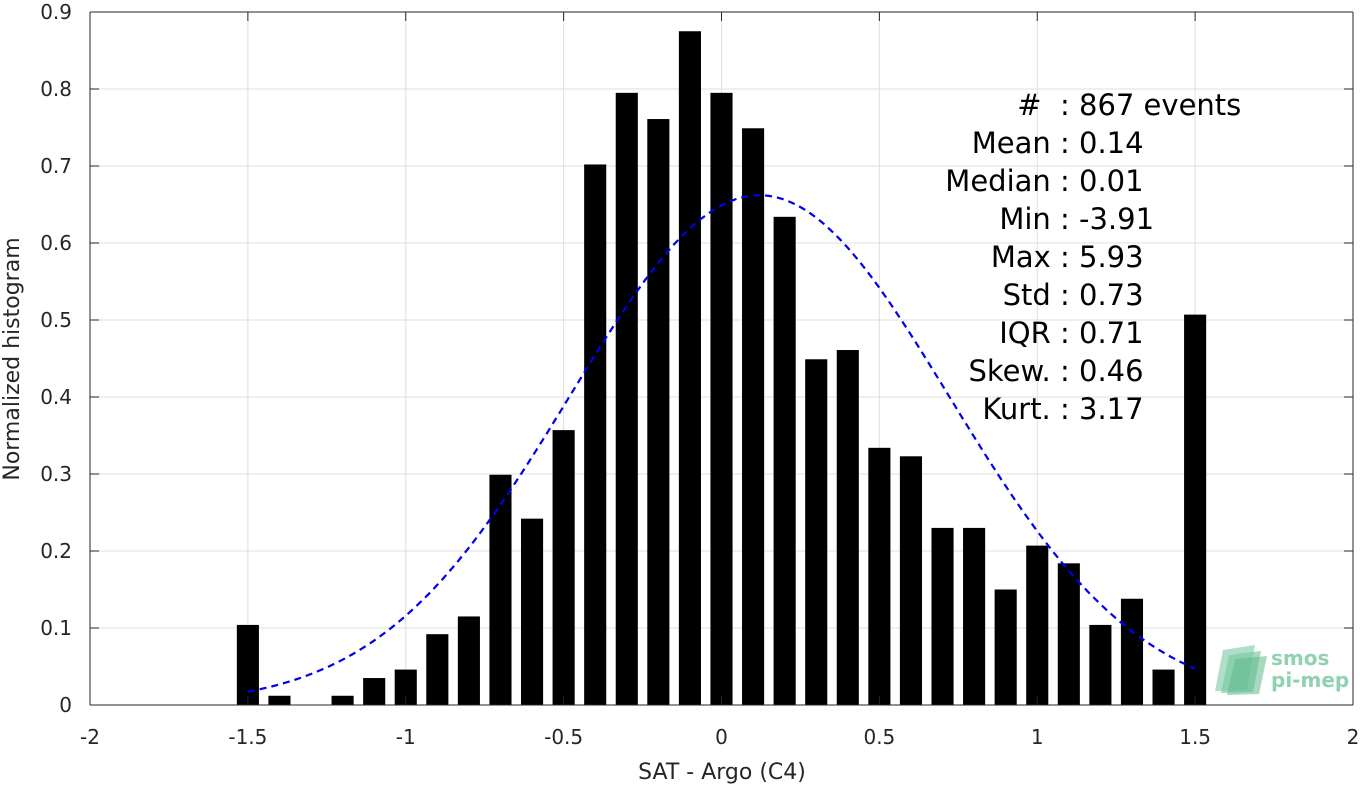 This screenshot has width=1366, height=786. Describe the element at coordinates (1029, 219) in the screenshot. I see `stat-label: Min` at that location.